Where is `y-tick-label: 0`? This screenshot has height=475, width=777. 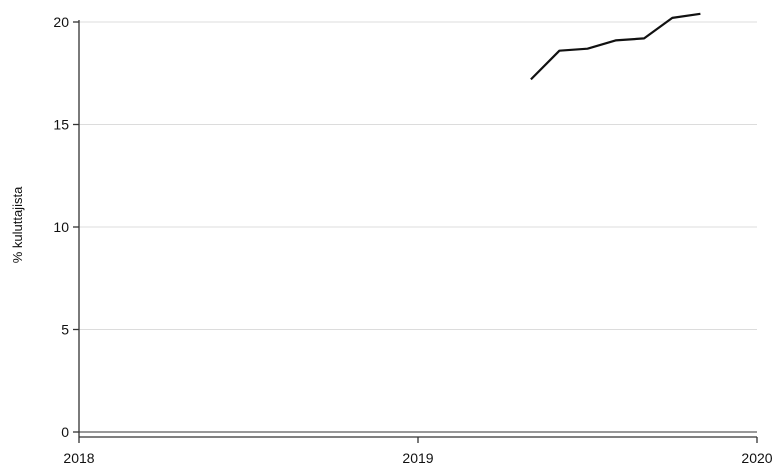 y-tick-label: 0 is located at coordinates (65, 432).